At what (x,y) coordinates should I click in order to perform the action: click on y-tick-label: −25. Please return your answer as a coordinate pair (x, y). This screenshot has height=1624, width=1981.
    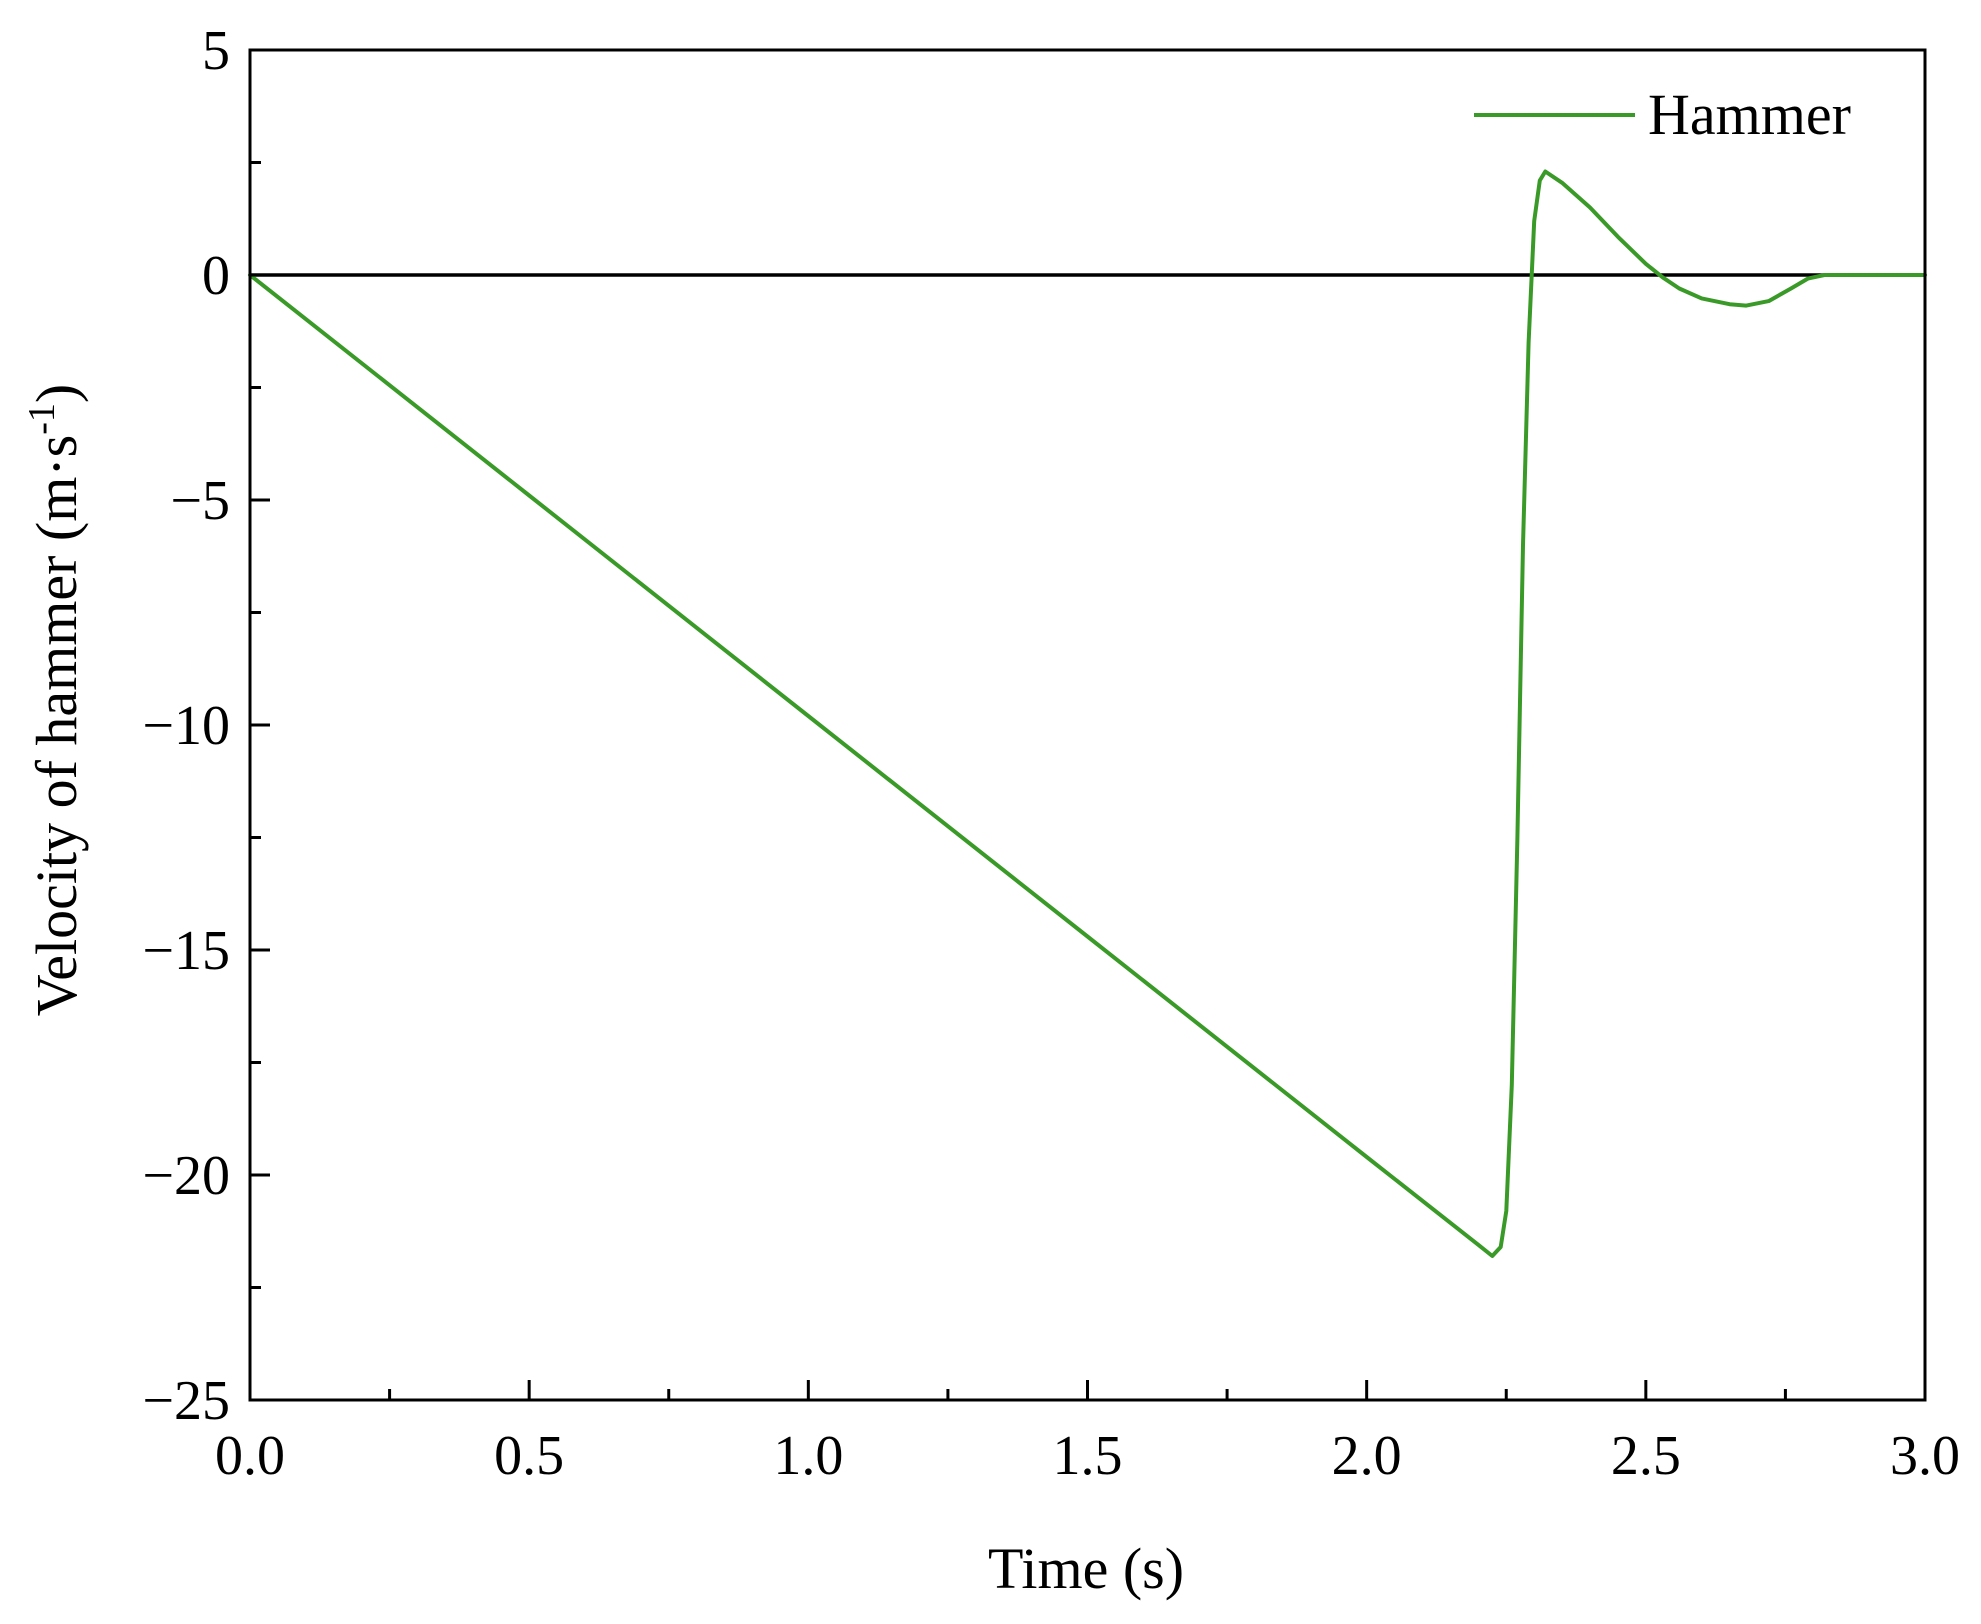
    Looking at the image, I should click on (186, 1401).